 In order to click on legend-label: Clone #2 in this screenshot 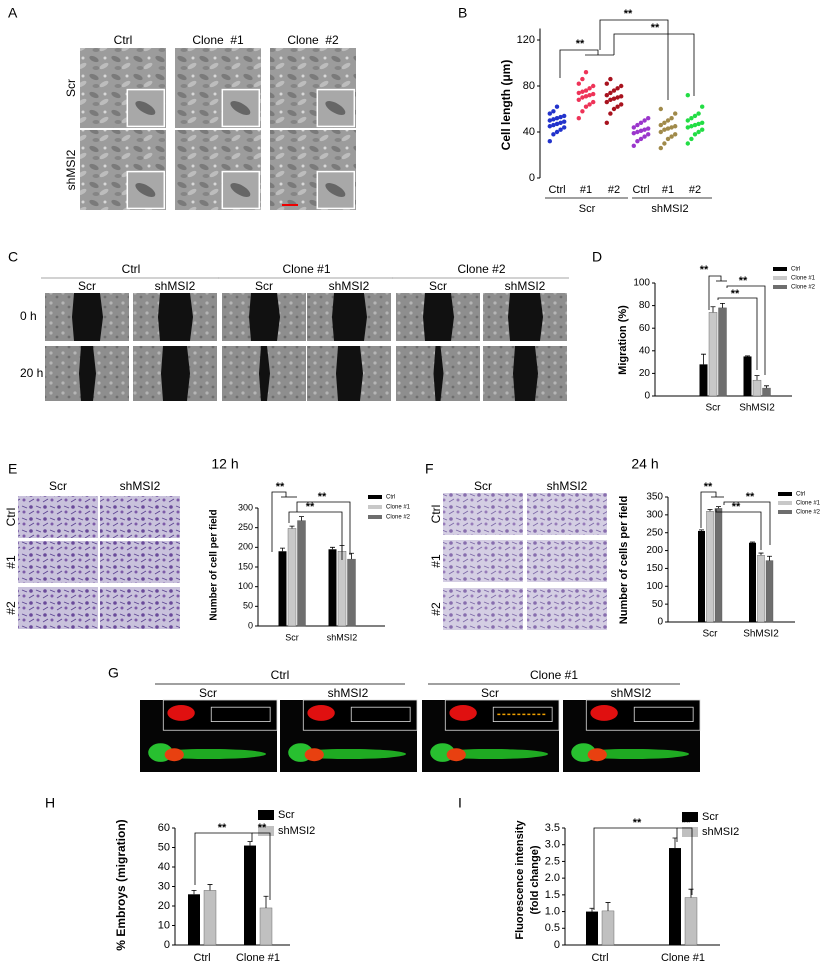, I will do `click(803, 288)`.